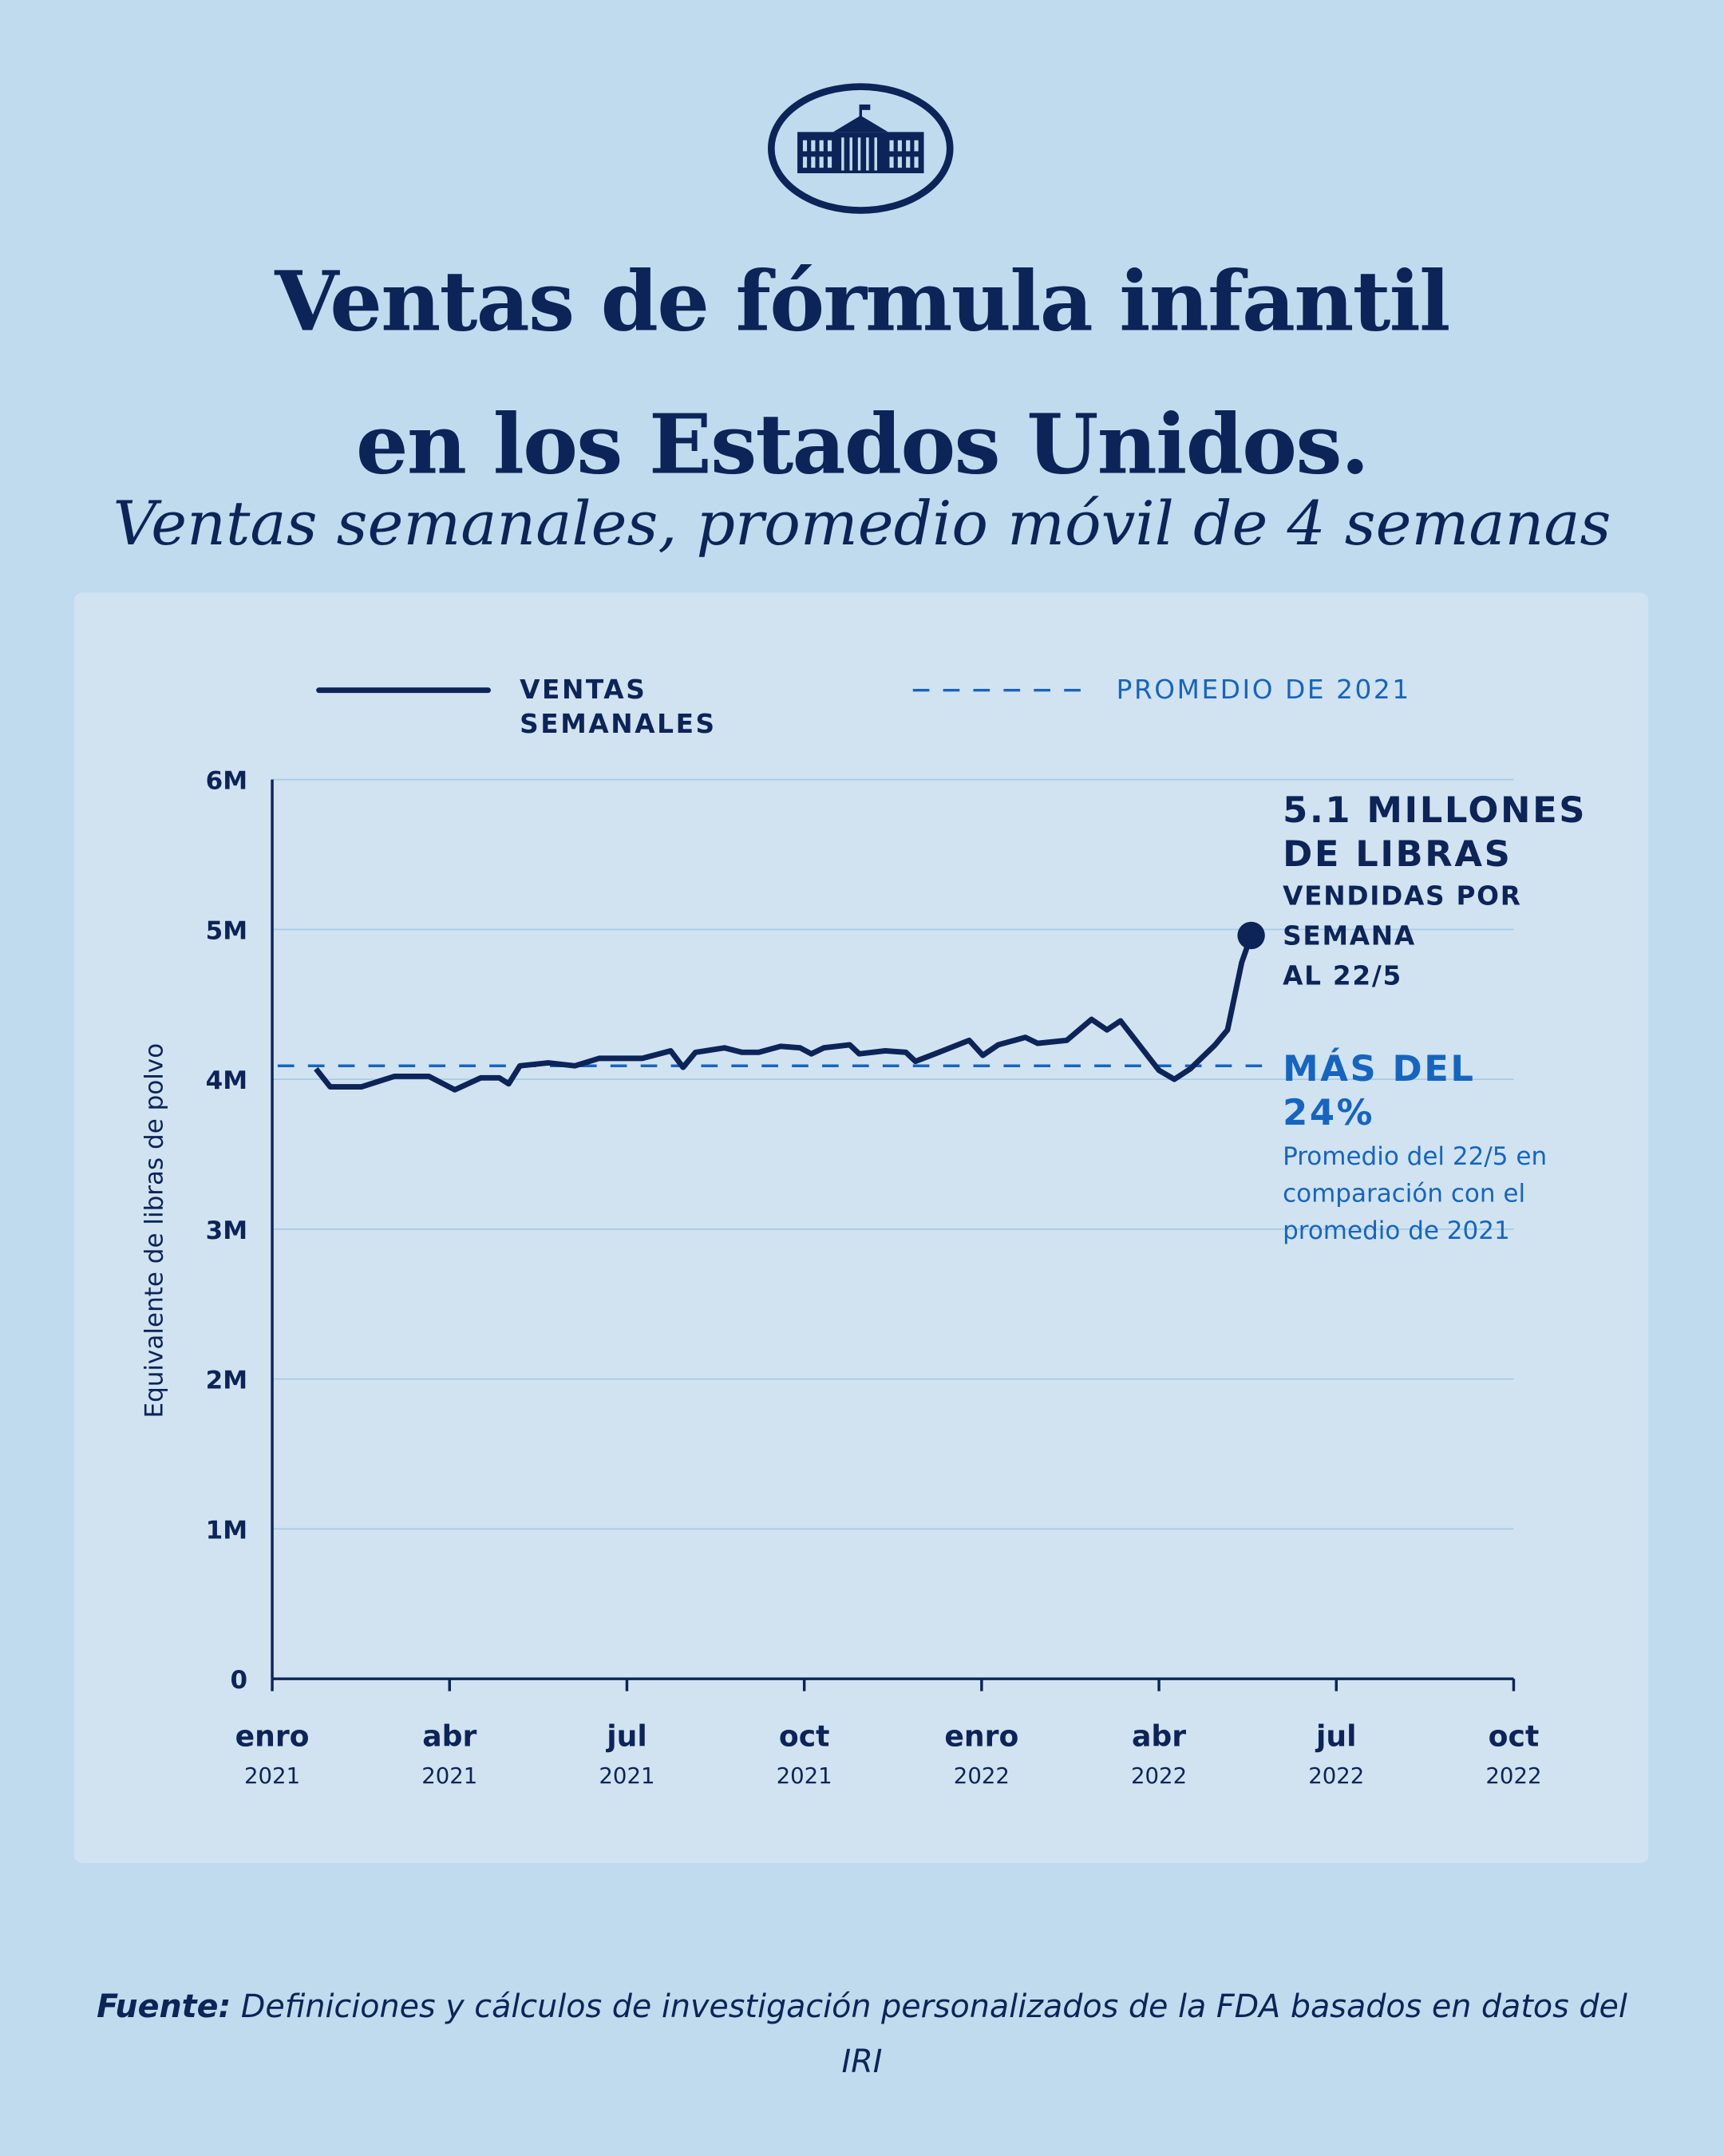 The height and width of the screenshot is (2156, 1724). Describe the element at coordinates (226, 1080) in the screenshot. I see `y-tick-label: 4M` at that location.